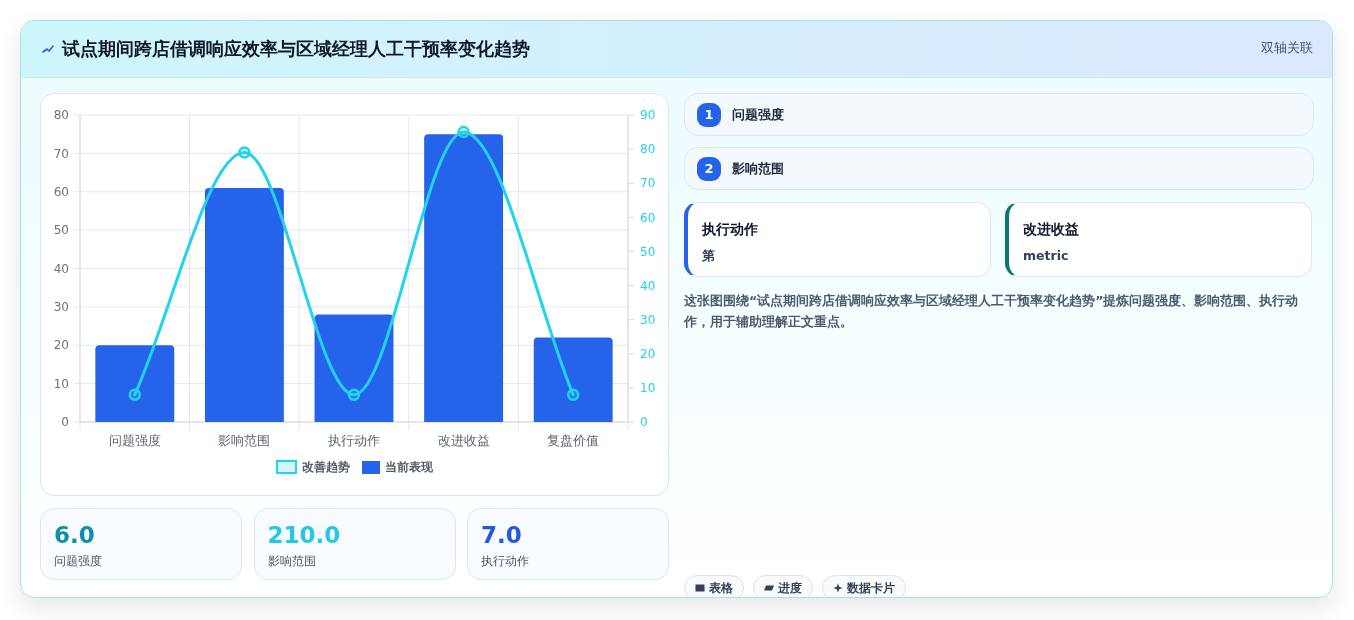 The width and height of the screenshot is (1354, 620). I want to click on text: 6.0, so click(74, 535).